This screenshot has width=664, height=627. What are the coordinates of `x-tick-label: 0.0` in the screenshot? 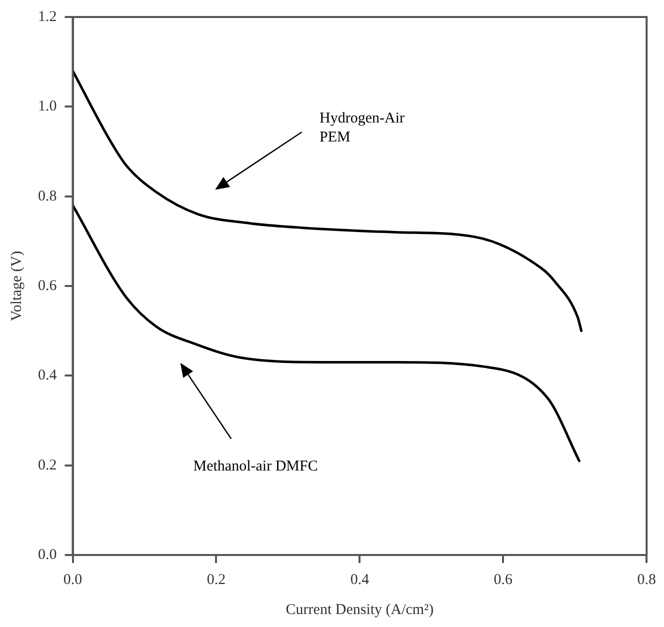 It's located at (72, 580).